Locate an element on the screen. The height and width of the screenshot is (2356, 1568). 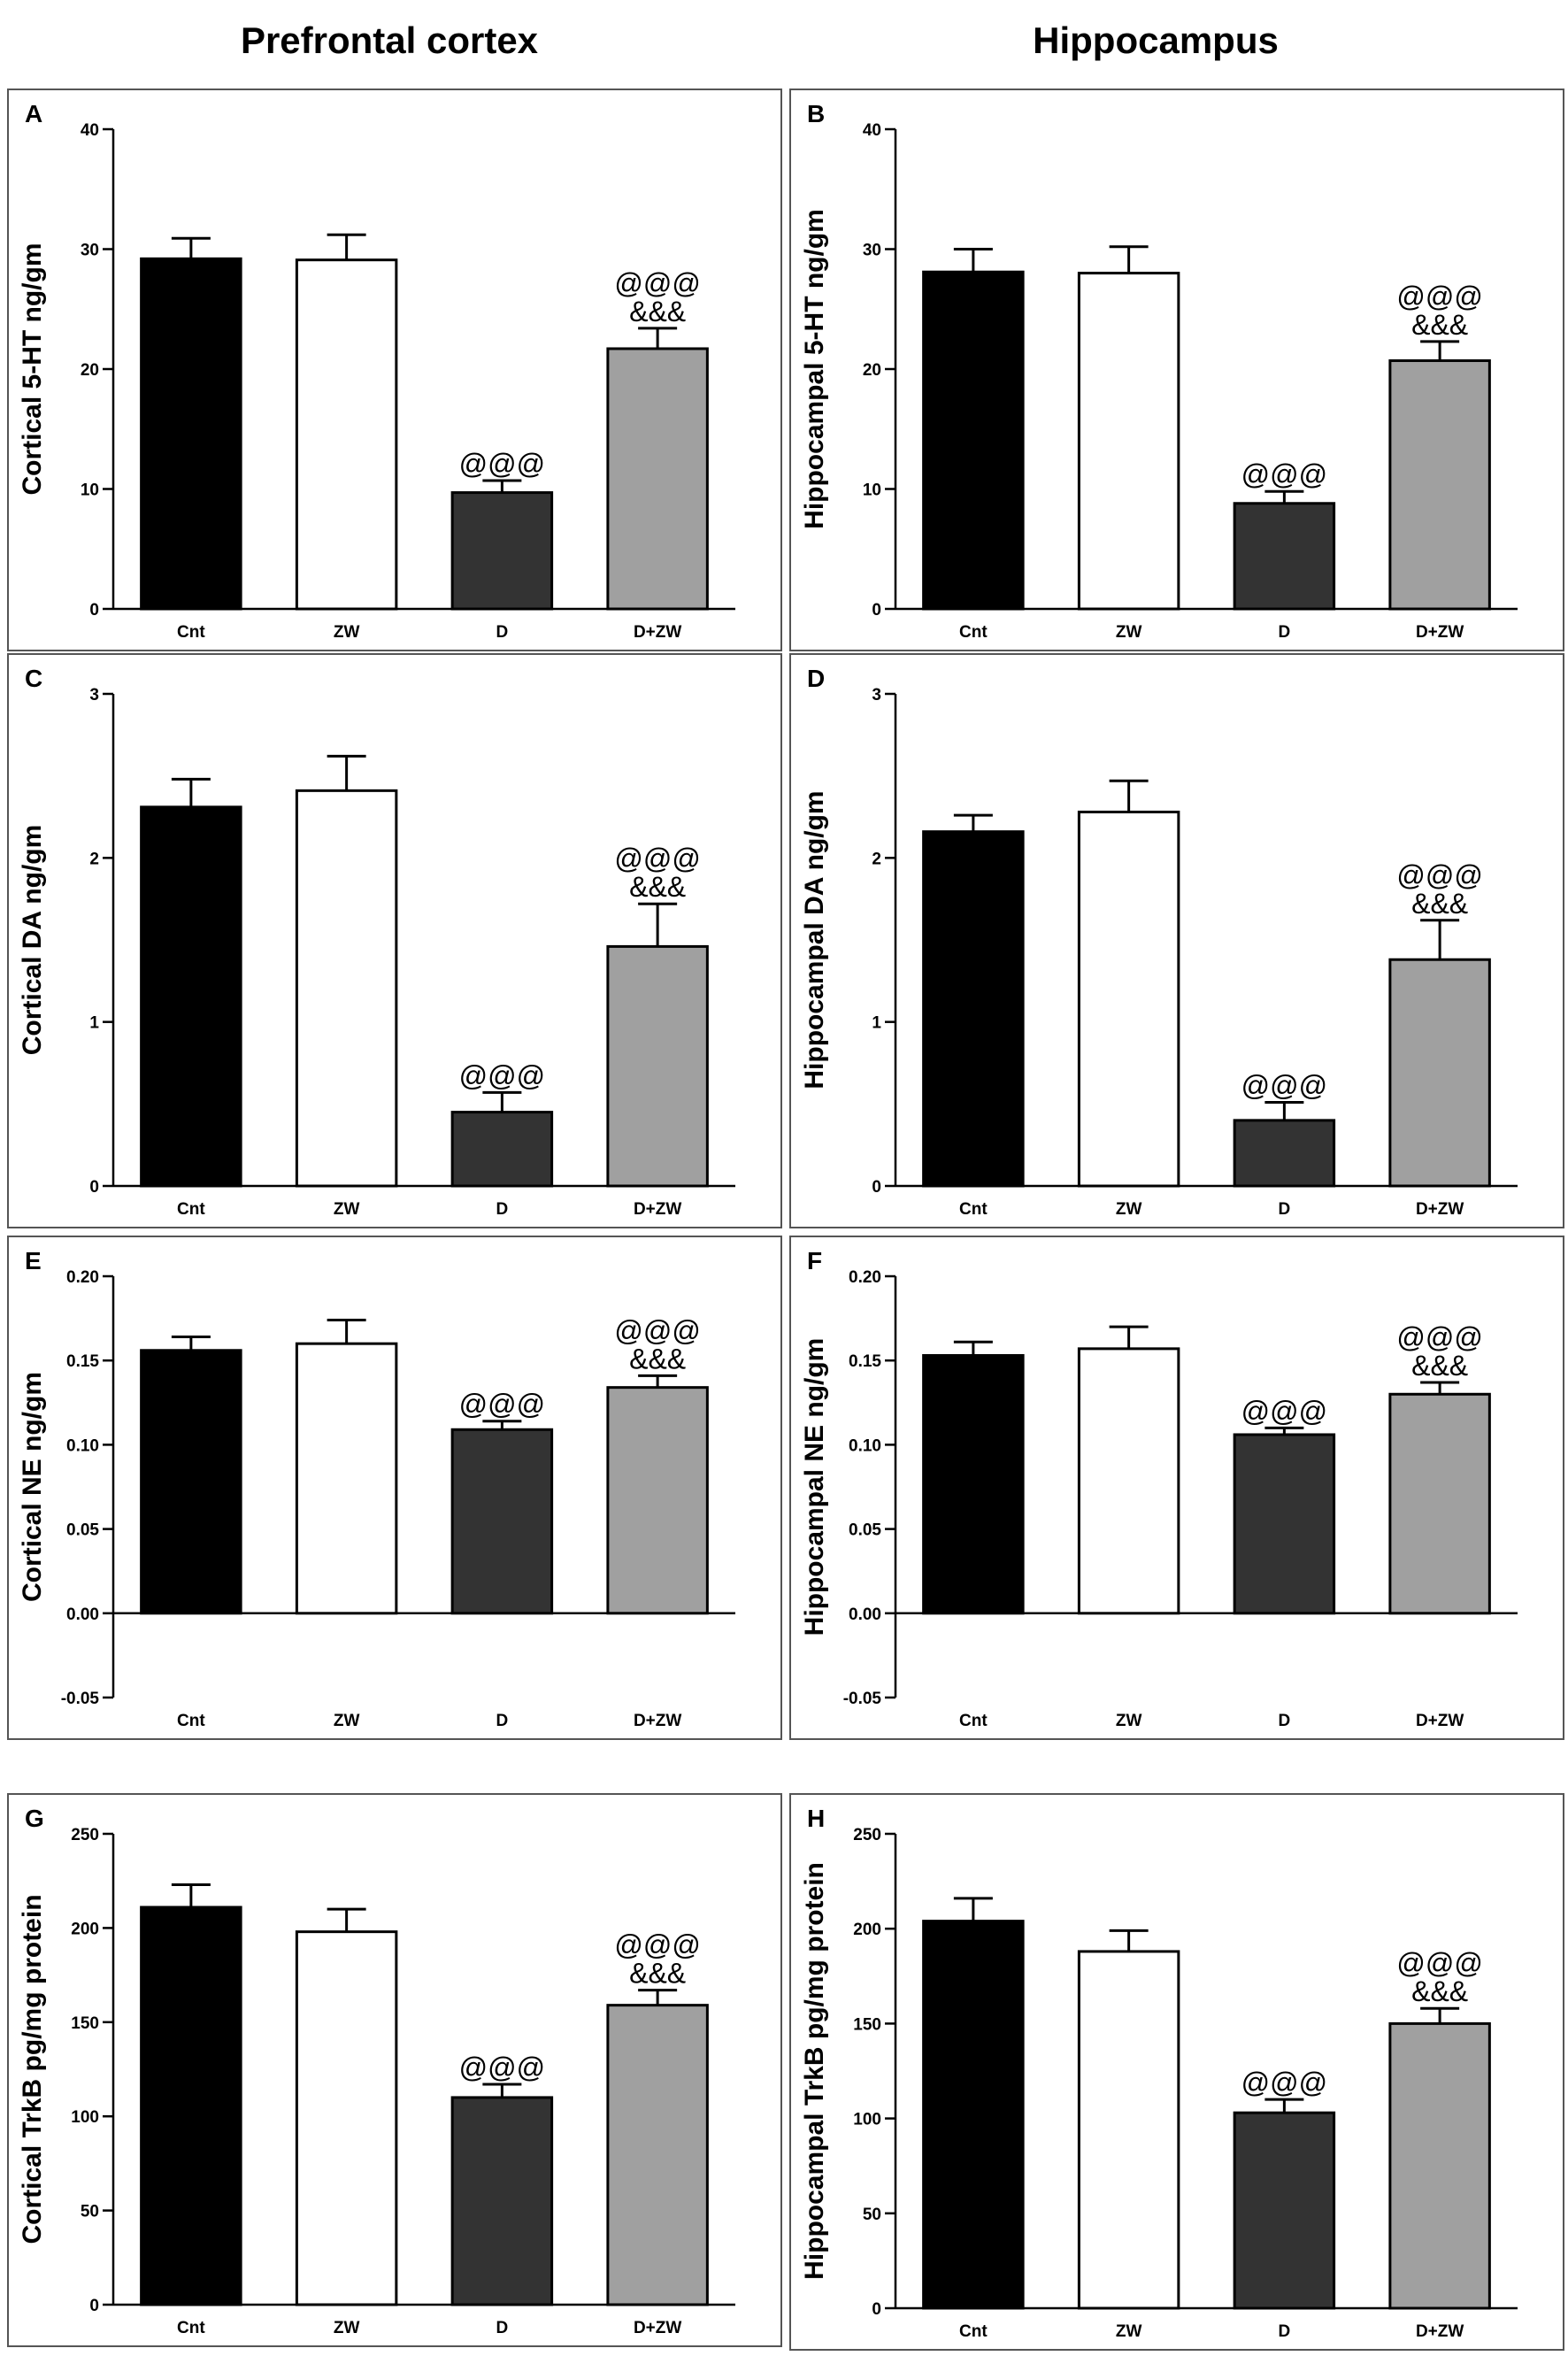
y-axis-label: Hippocampal TrkB pg/mg protein is located at coordinates (814, 2071).